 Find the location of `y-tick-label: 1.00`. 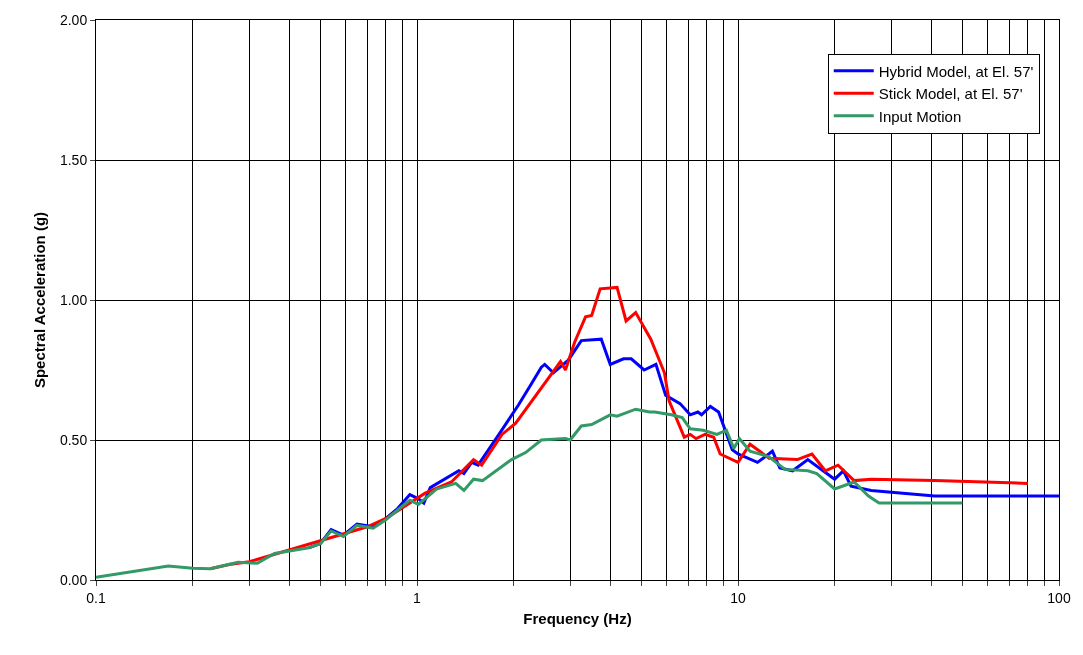

y-tick-label: 1.00 is located at coordinates (73, 299).